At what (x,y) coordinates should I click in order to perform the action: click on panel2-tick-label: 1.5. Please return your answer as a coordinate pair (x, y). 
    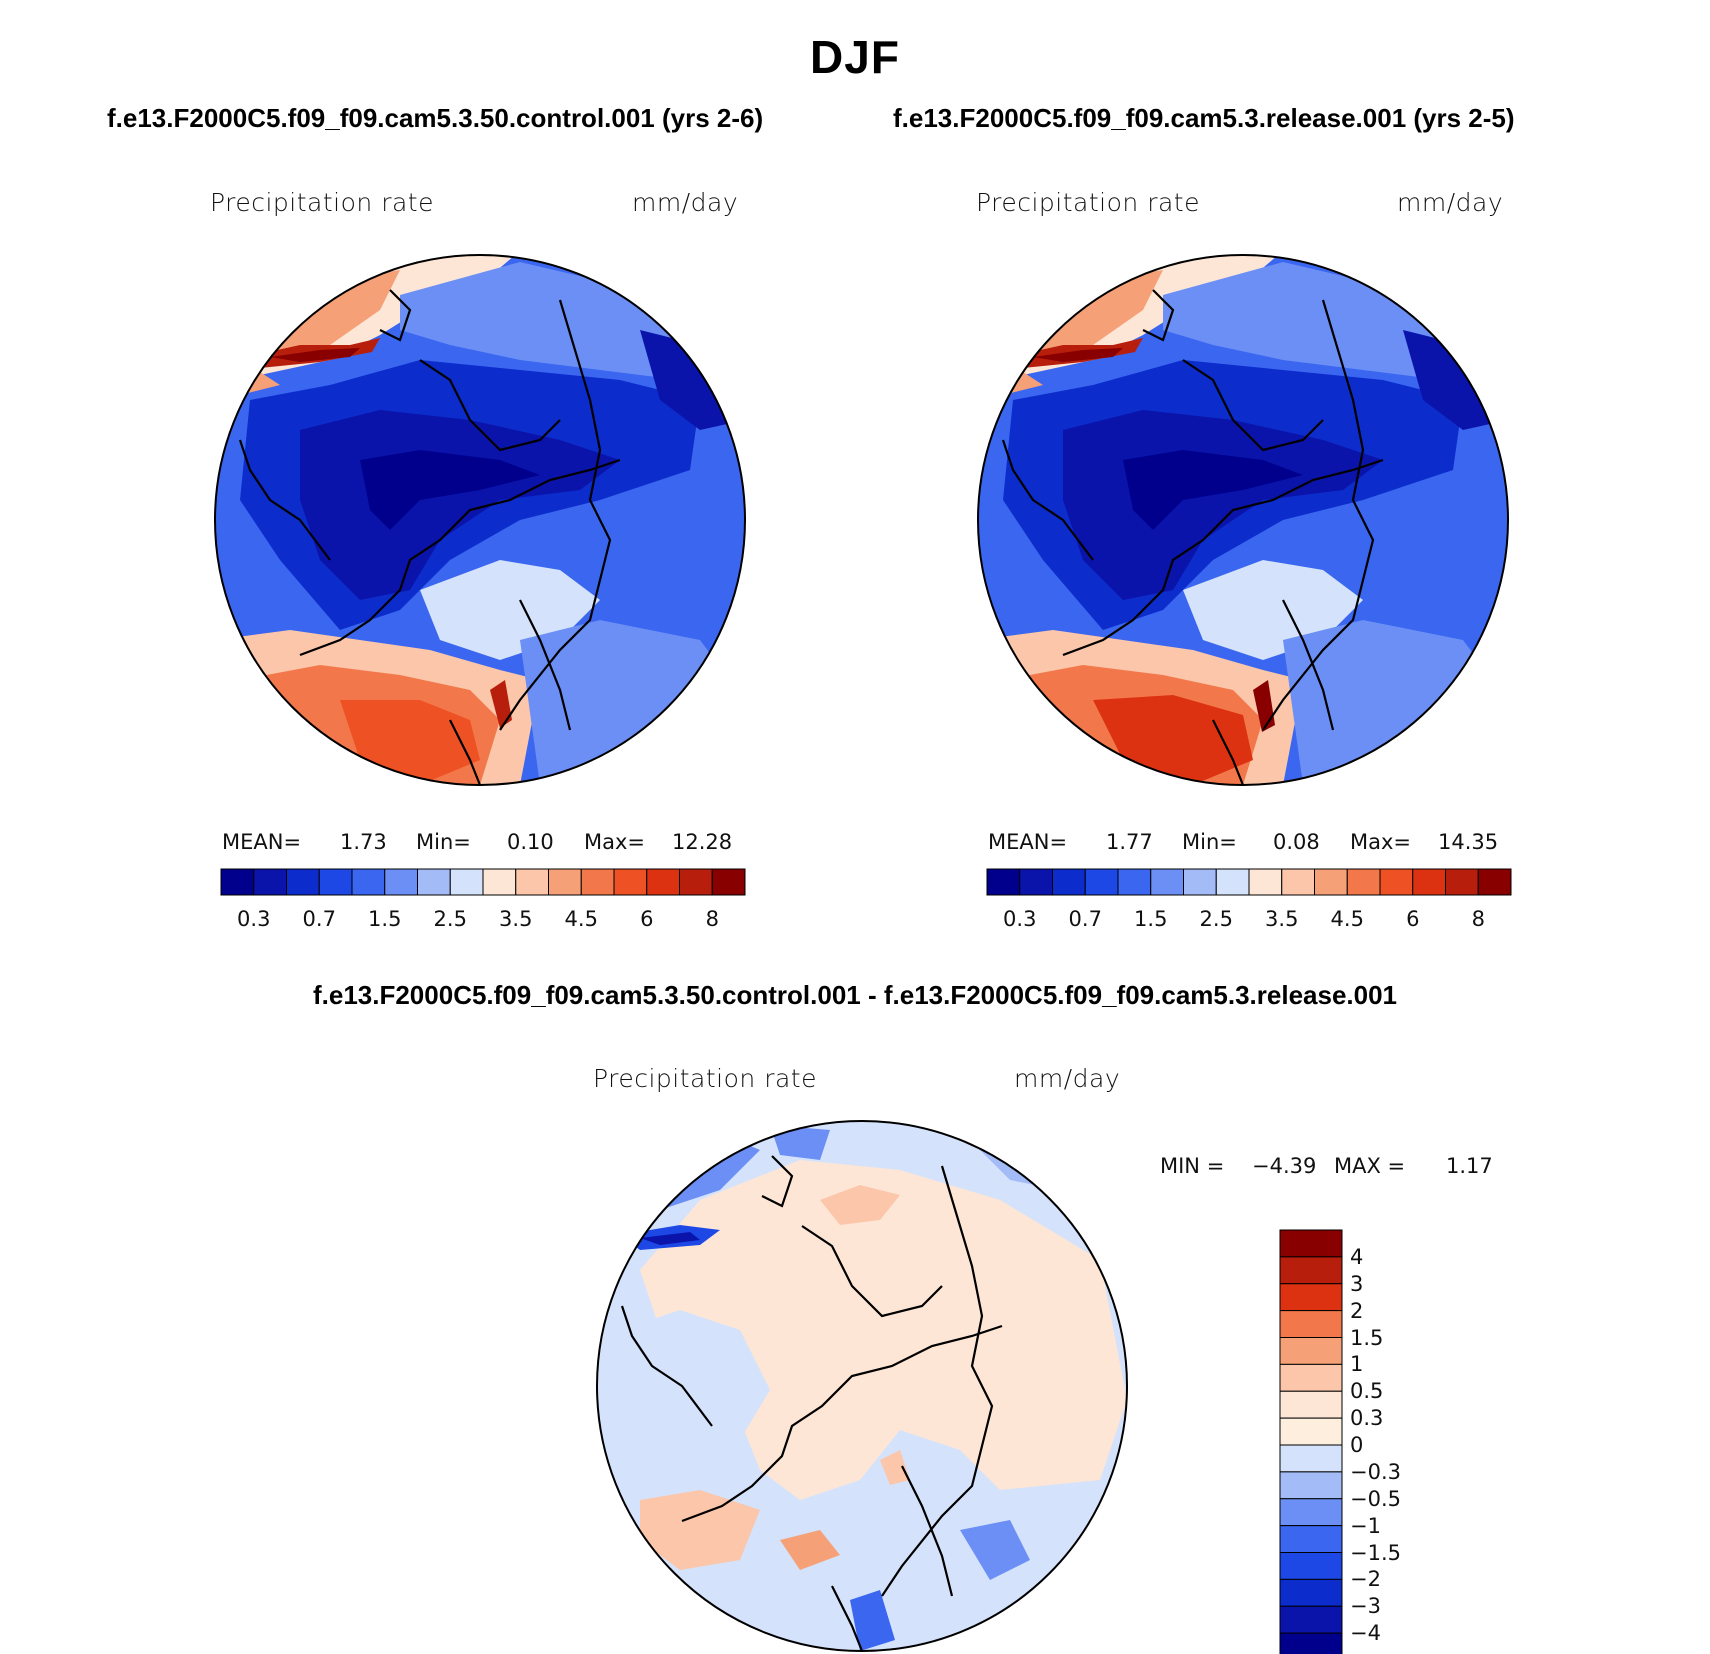
    Looking at the image, I should click on (1151, 919).